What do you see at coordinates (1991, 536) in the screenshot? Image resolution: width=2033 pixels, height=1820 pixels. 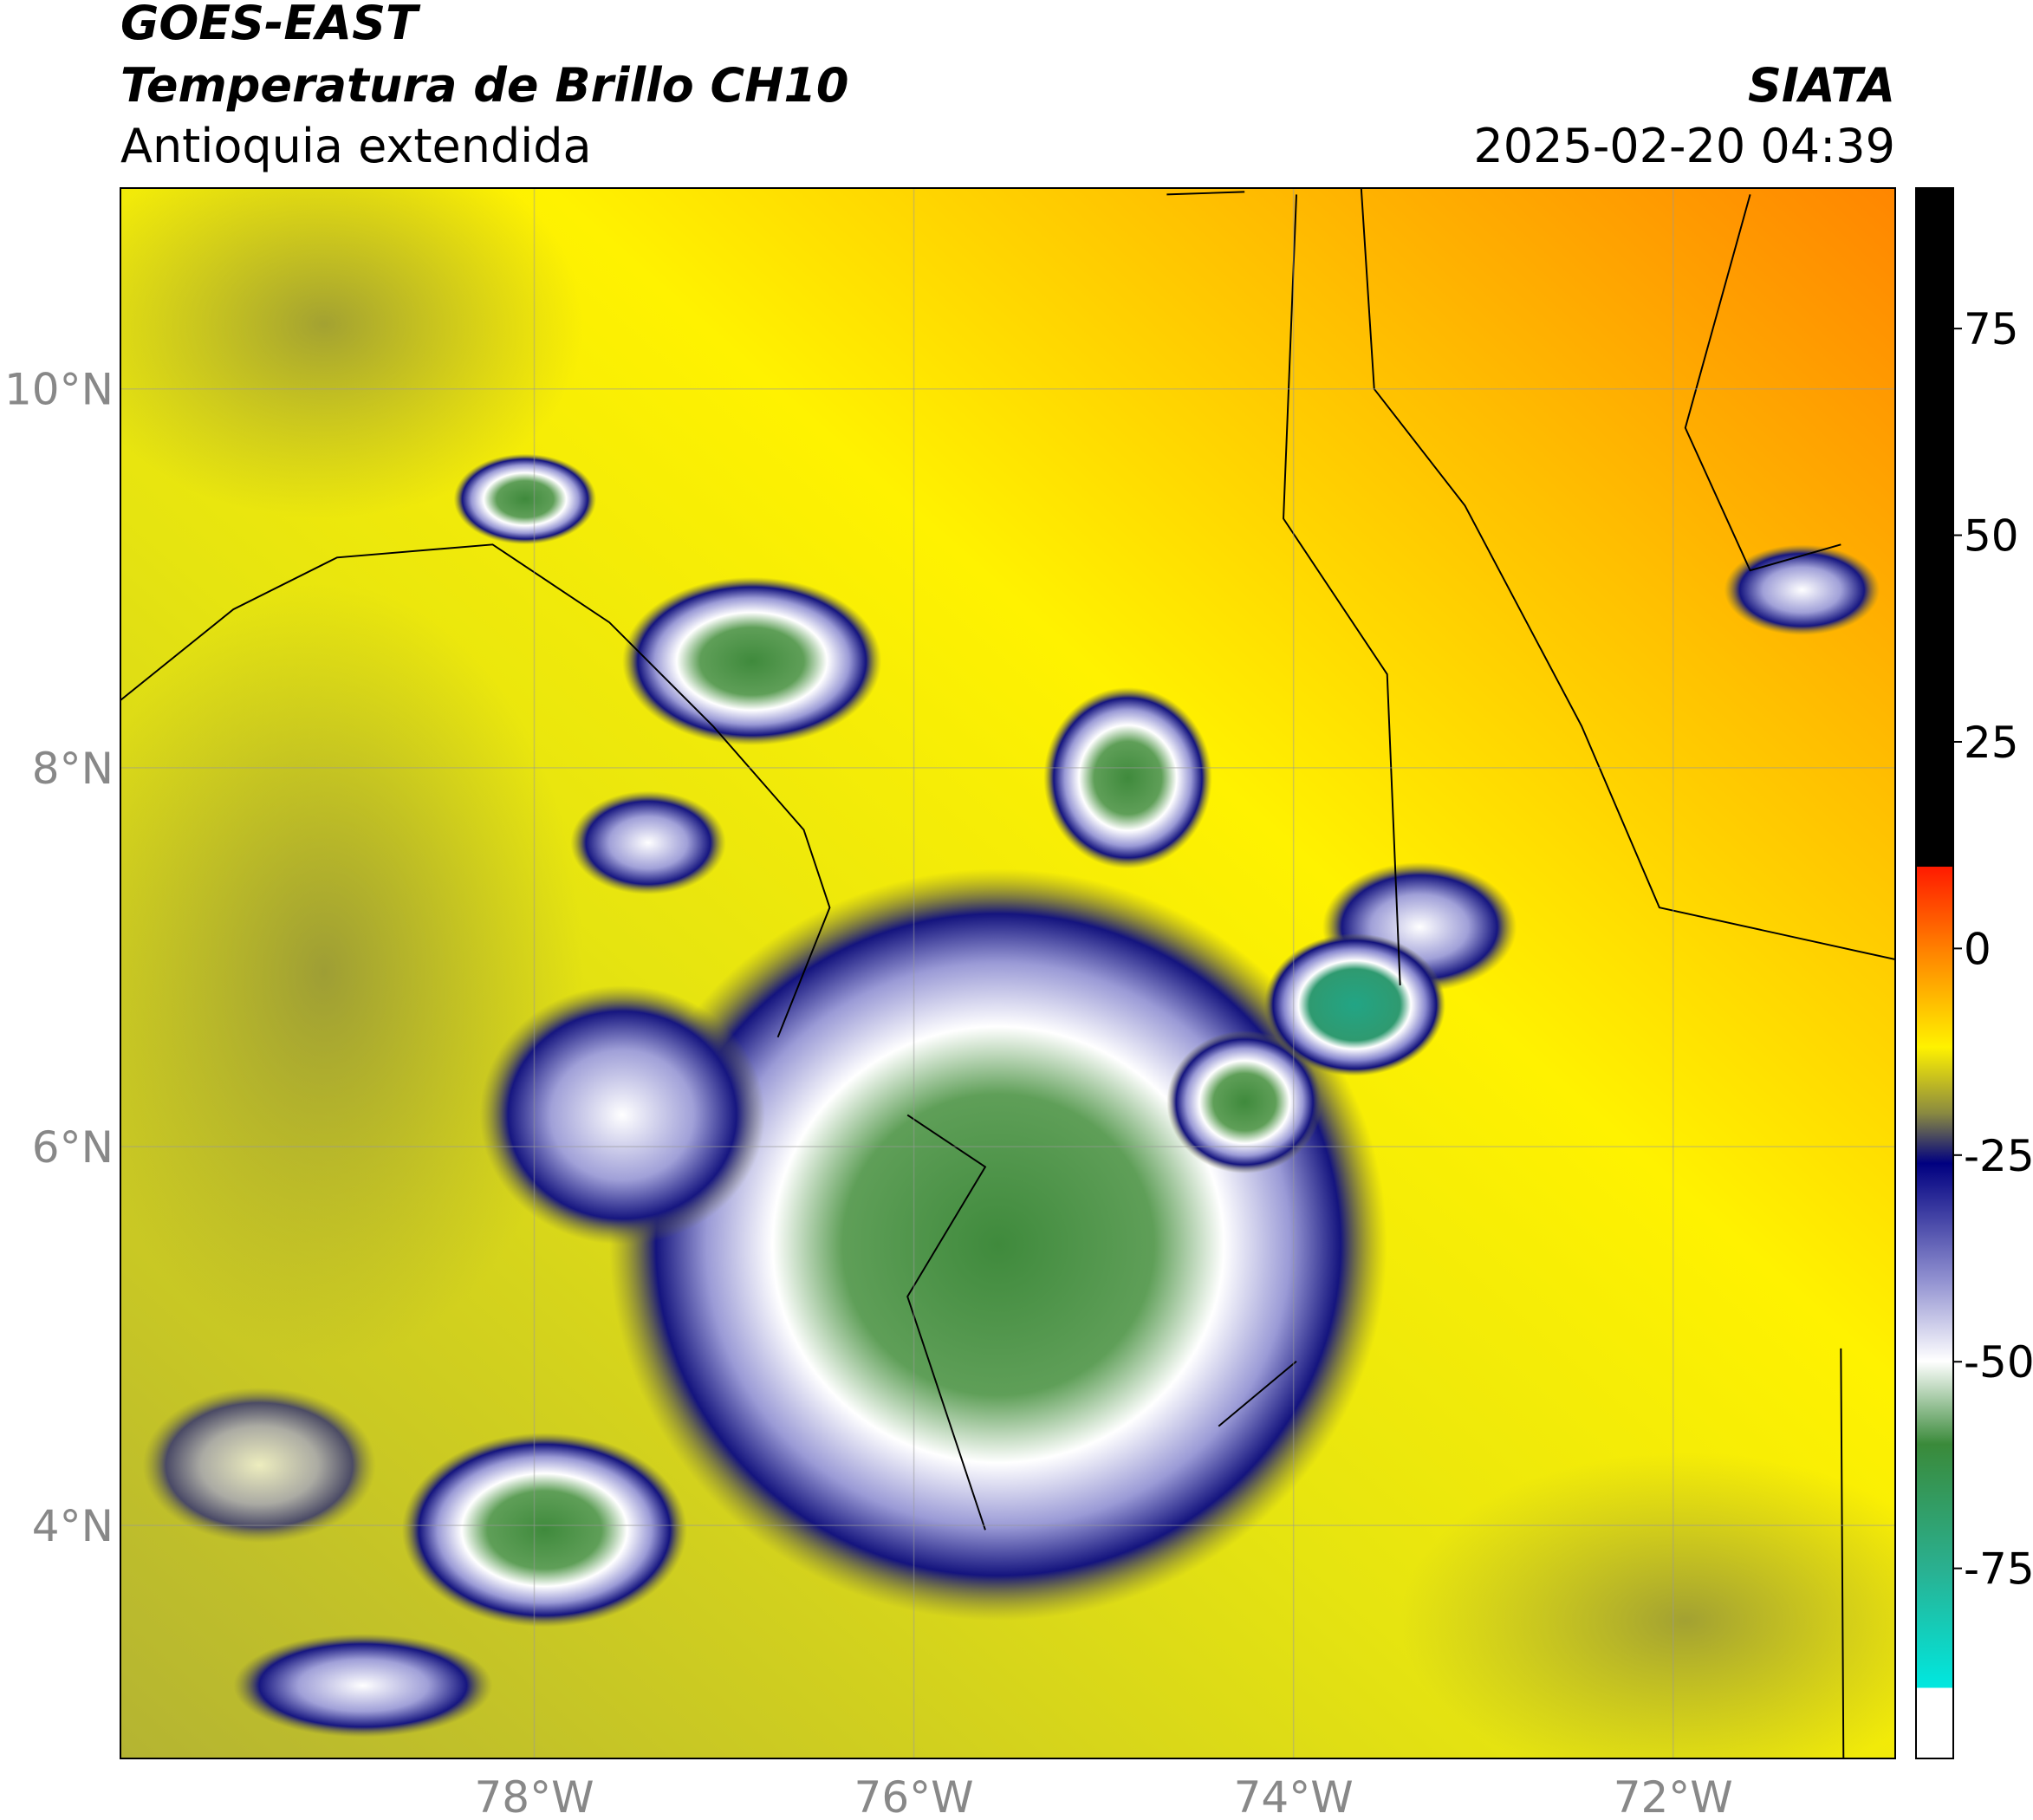 I see `colorbar-tick-label: 50` at bounding box center [1991, 536].